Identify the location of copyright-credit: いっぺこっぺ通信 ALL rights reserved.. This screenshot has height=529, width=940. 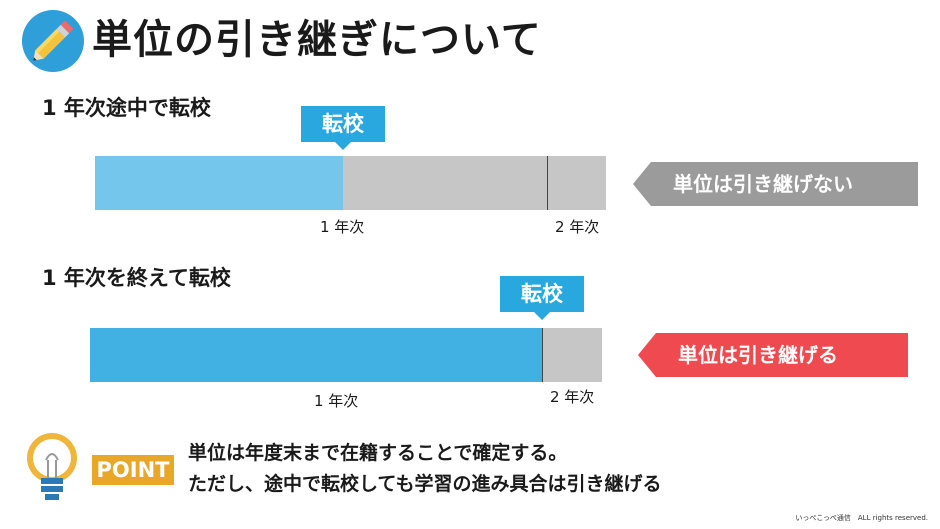
(861, 518).